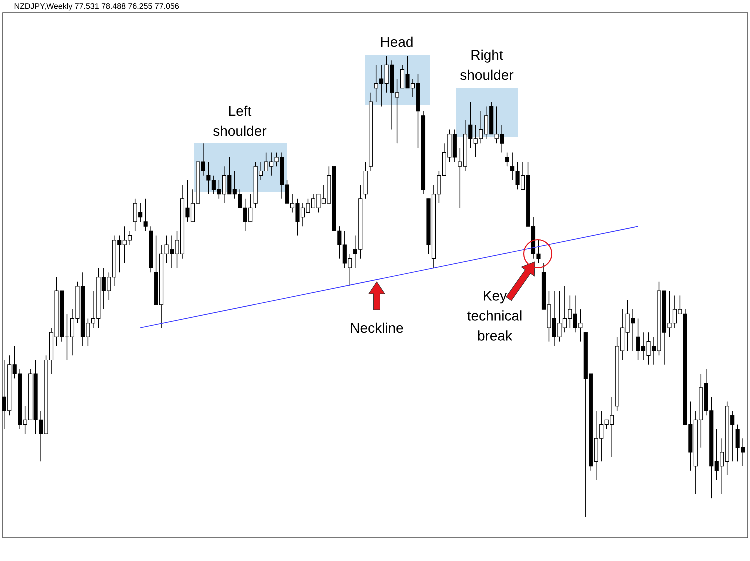 This screenshot has height=561, width=750. Describe the element at coordinates (97, 7) in the screenshot. I see `chart-title: NZDJPY,Weekly 77.531 78.488 76.255 77.056` at that location.